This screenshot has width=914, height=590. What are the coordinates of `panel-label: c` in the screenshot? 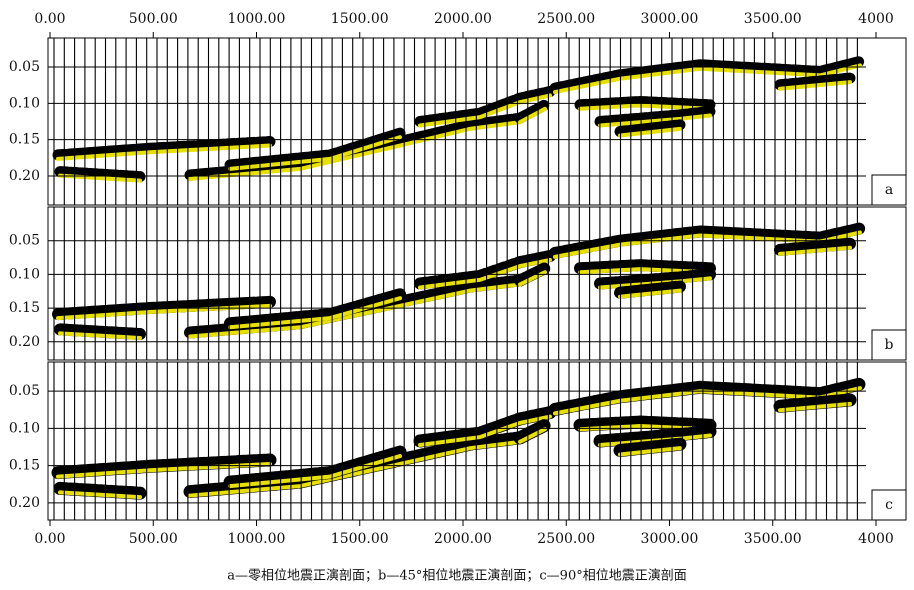 It's located at (889, 505).